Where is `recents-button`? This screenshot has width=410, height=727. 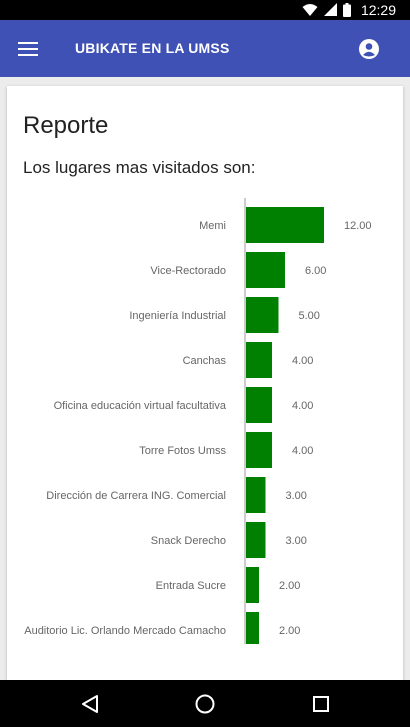
recents-button is located at coordinates (321, 704).